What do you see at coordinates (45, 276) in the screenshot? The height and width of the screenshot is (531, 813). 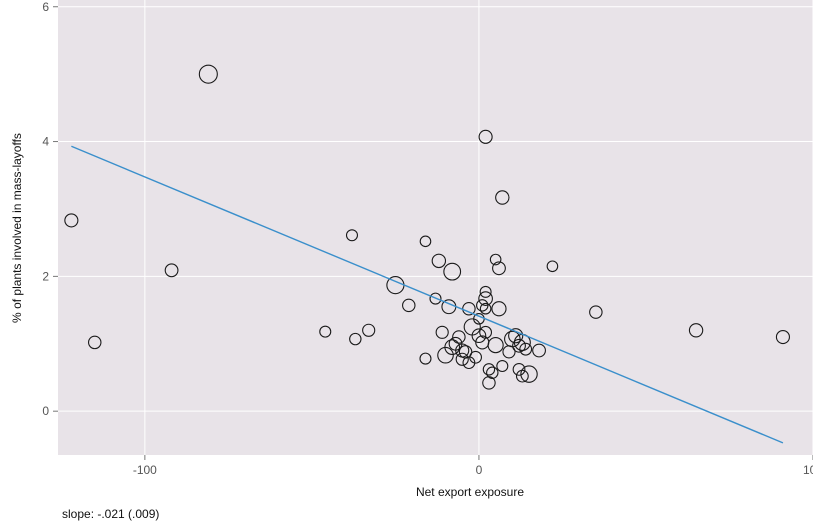 I see `y-tick-label: 2` at bounding box center [45, 276].